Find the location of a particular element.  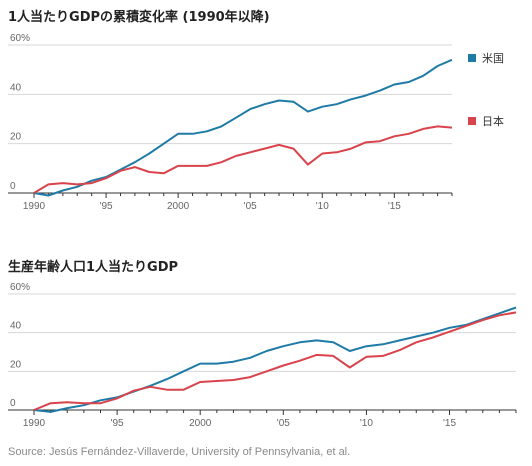

chart-title-working-age: 生産年齢人口1人当たりGDP is located at coordinates (93, 267).